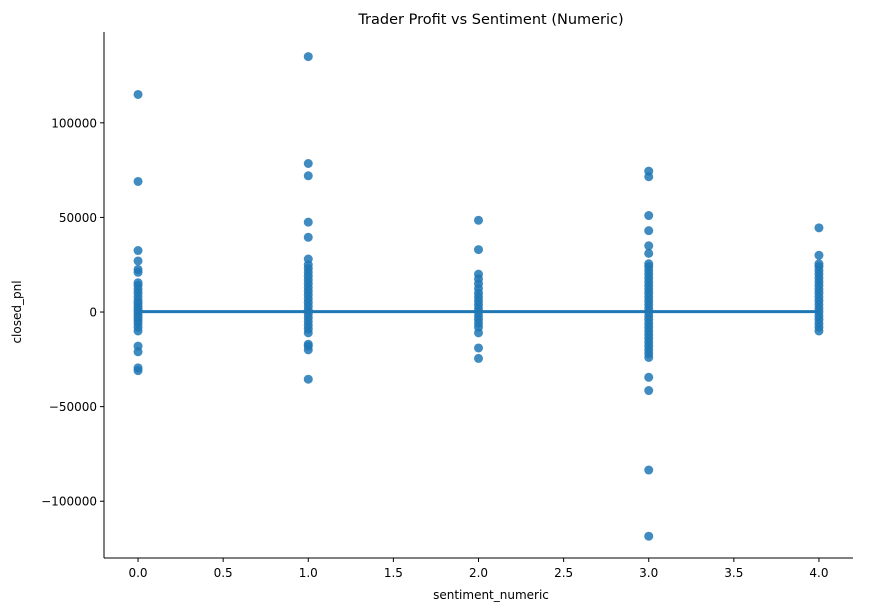 The image size is (889, 612). I want to click on chart-title: Trader Profit vs Sentiment (Numeric), so click(490, 20).